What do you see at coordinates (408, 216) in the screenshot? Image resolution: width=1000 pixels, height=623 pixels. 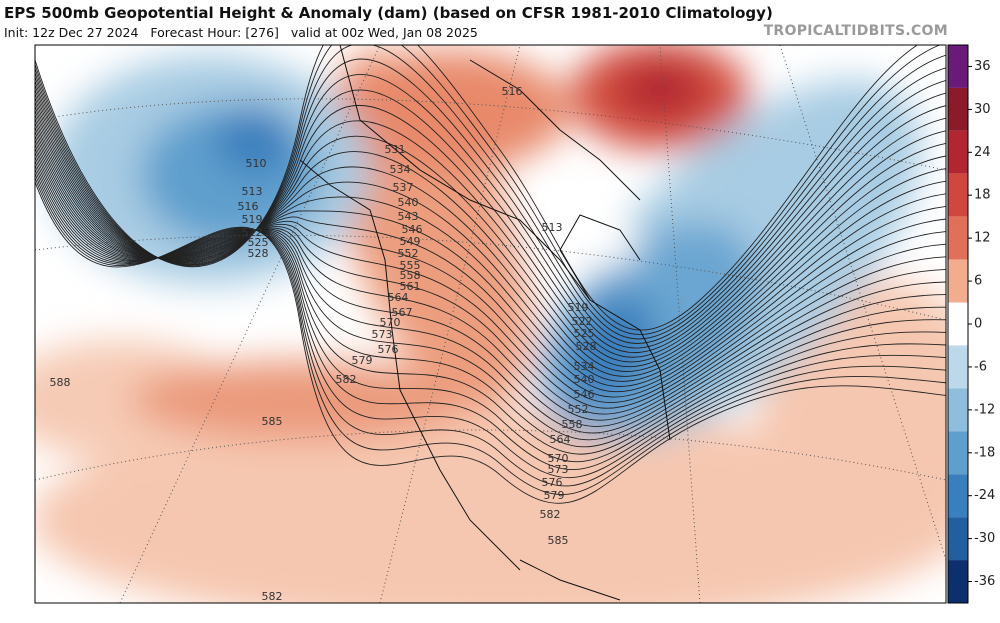 I see `contour-label: 543` at bounding box center [408, 216].